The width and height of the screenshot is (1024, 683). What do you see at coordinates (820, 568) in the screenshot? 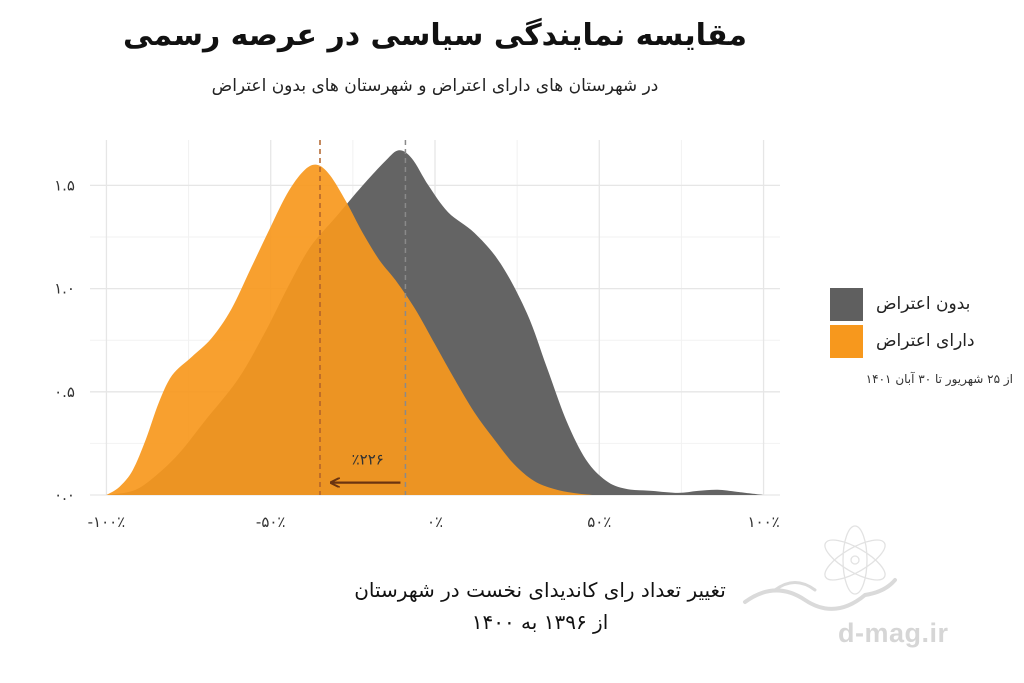
I see `magazine-logo-icon` at bounding box center [820, 568].